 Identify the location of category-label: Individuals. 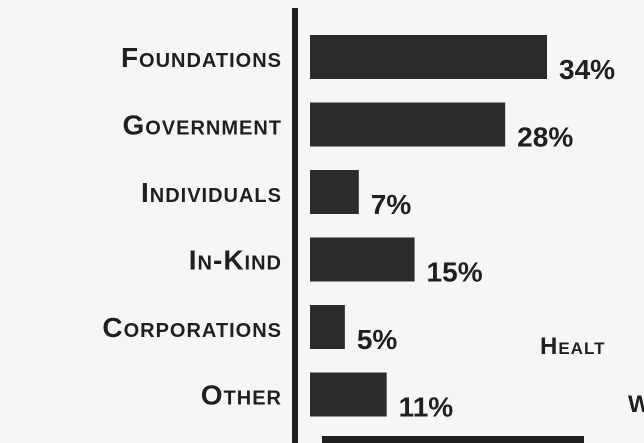
(211, 192).